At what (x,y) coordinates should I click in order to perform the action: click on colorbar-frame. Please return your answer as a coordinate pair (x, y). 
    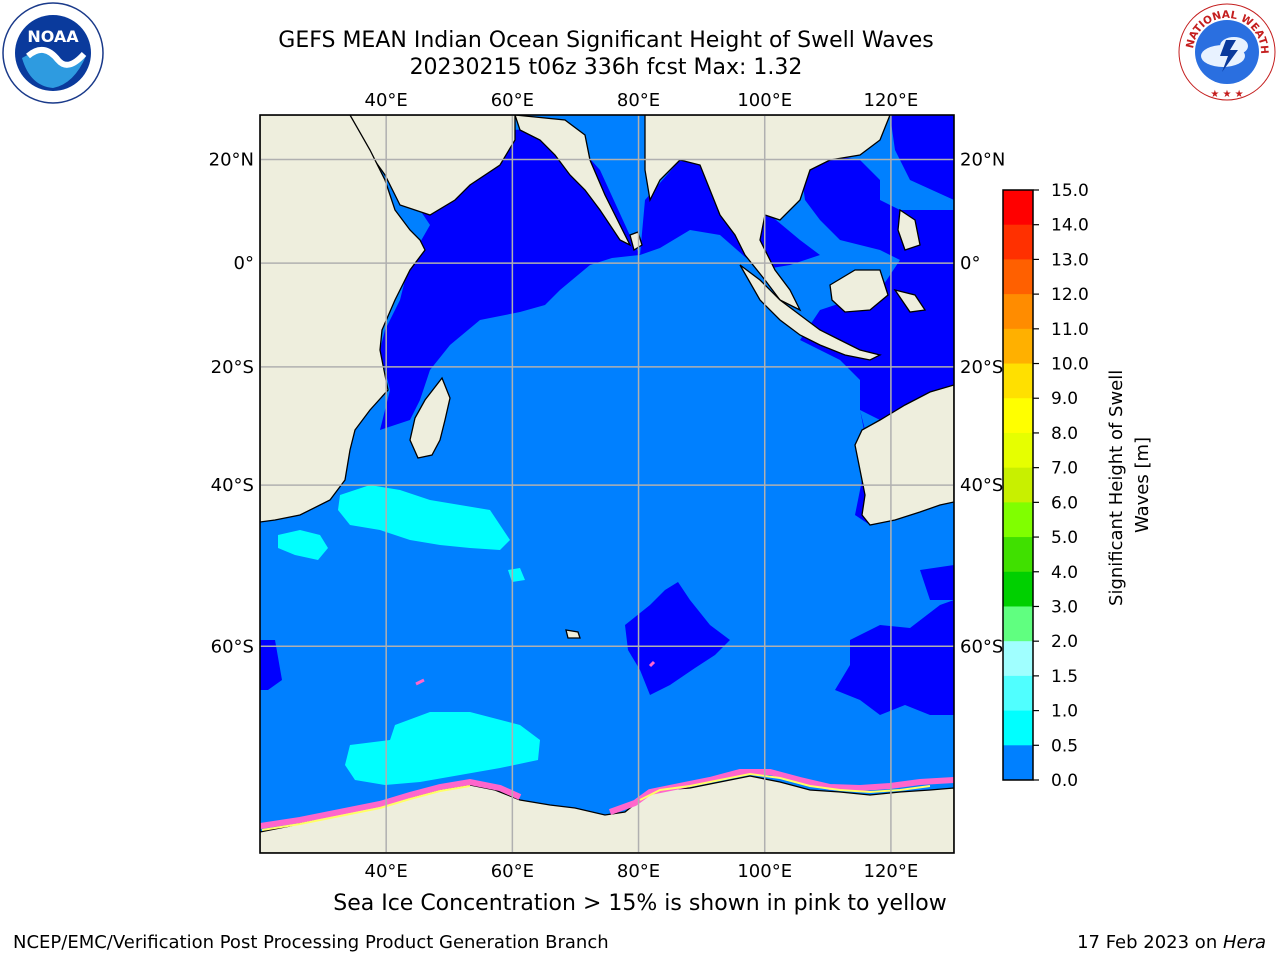
    Looking at the image, I should click on (1018, 485).